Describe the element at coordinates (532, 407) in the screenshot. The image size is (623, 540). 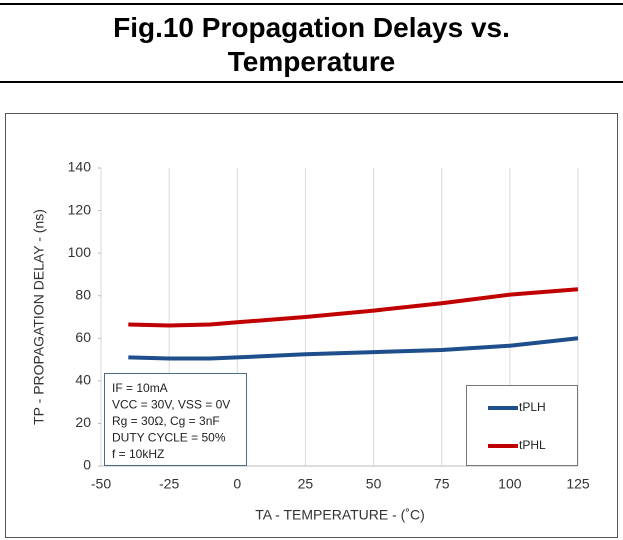
I see `legend-label: tPLH` at that location.